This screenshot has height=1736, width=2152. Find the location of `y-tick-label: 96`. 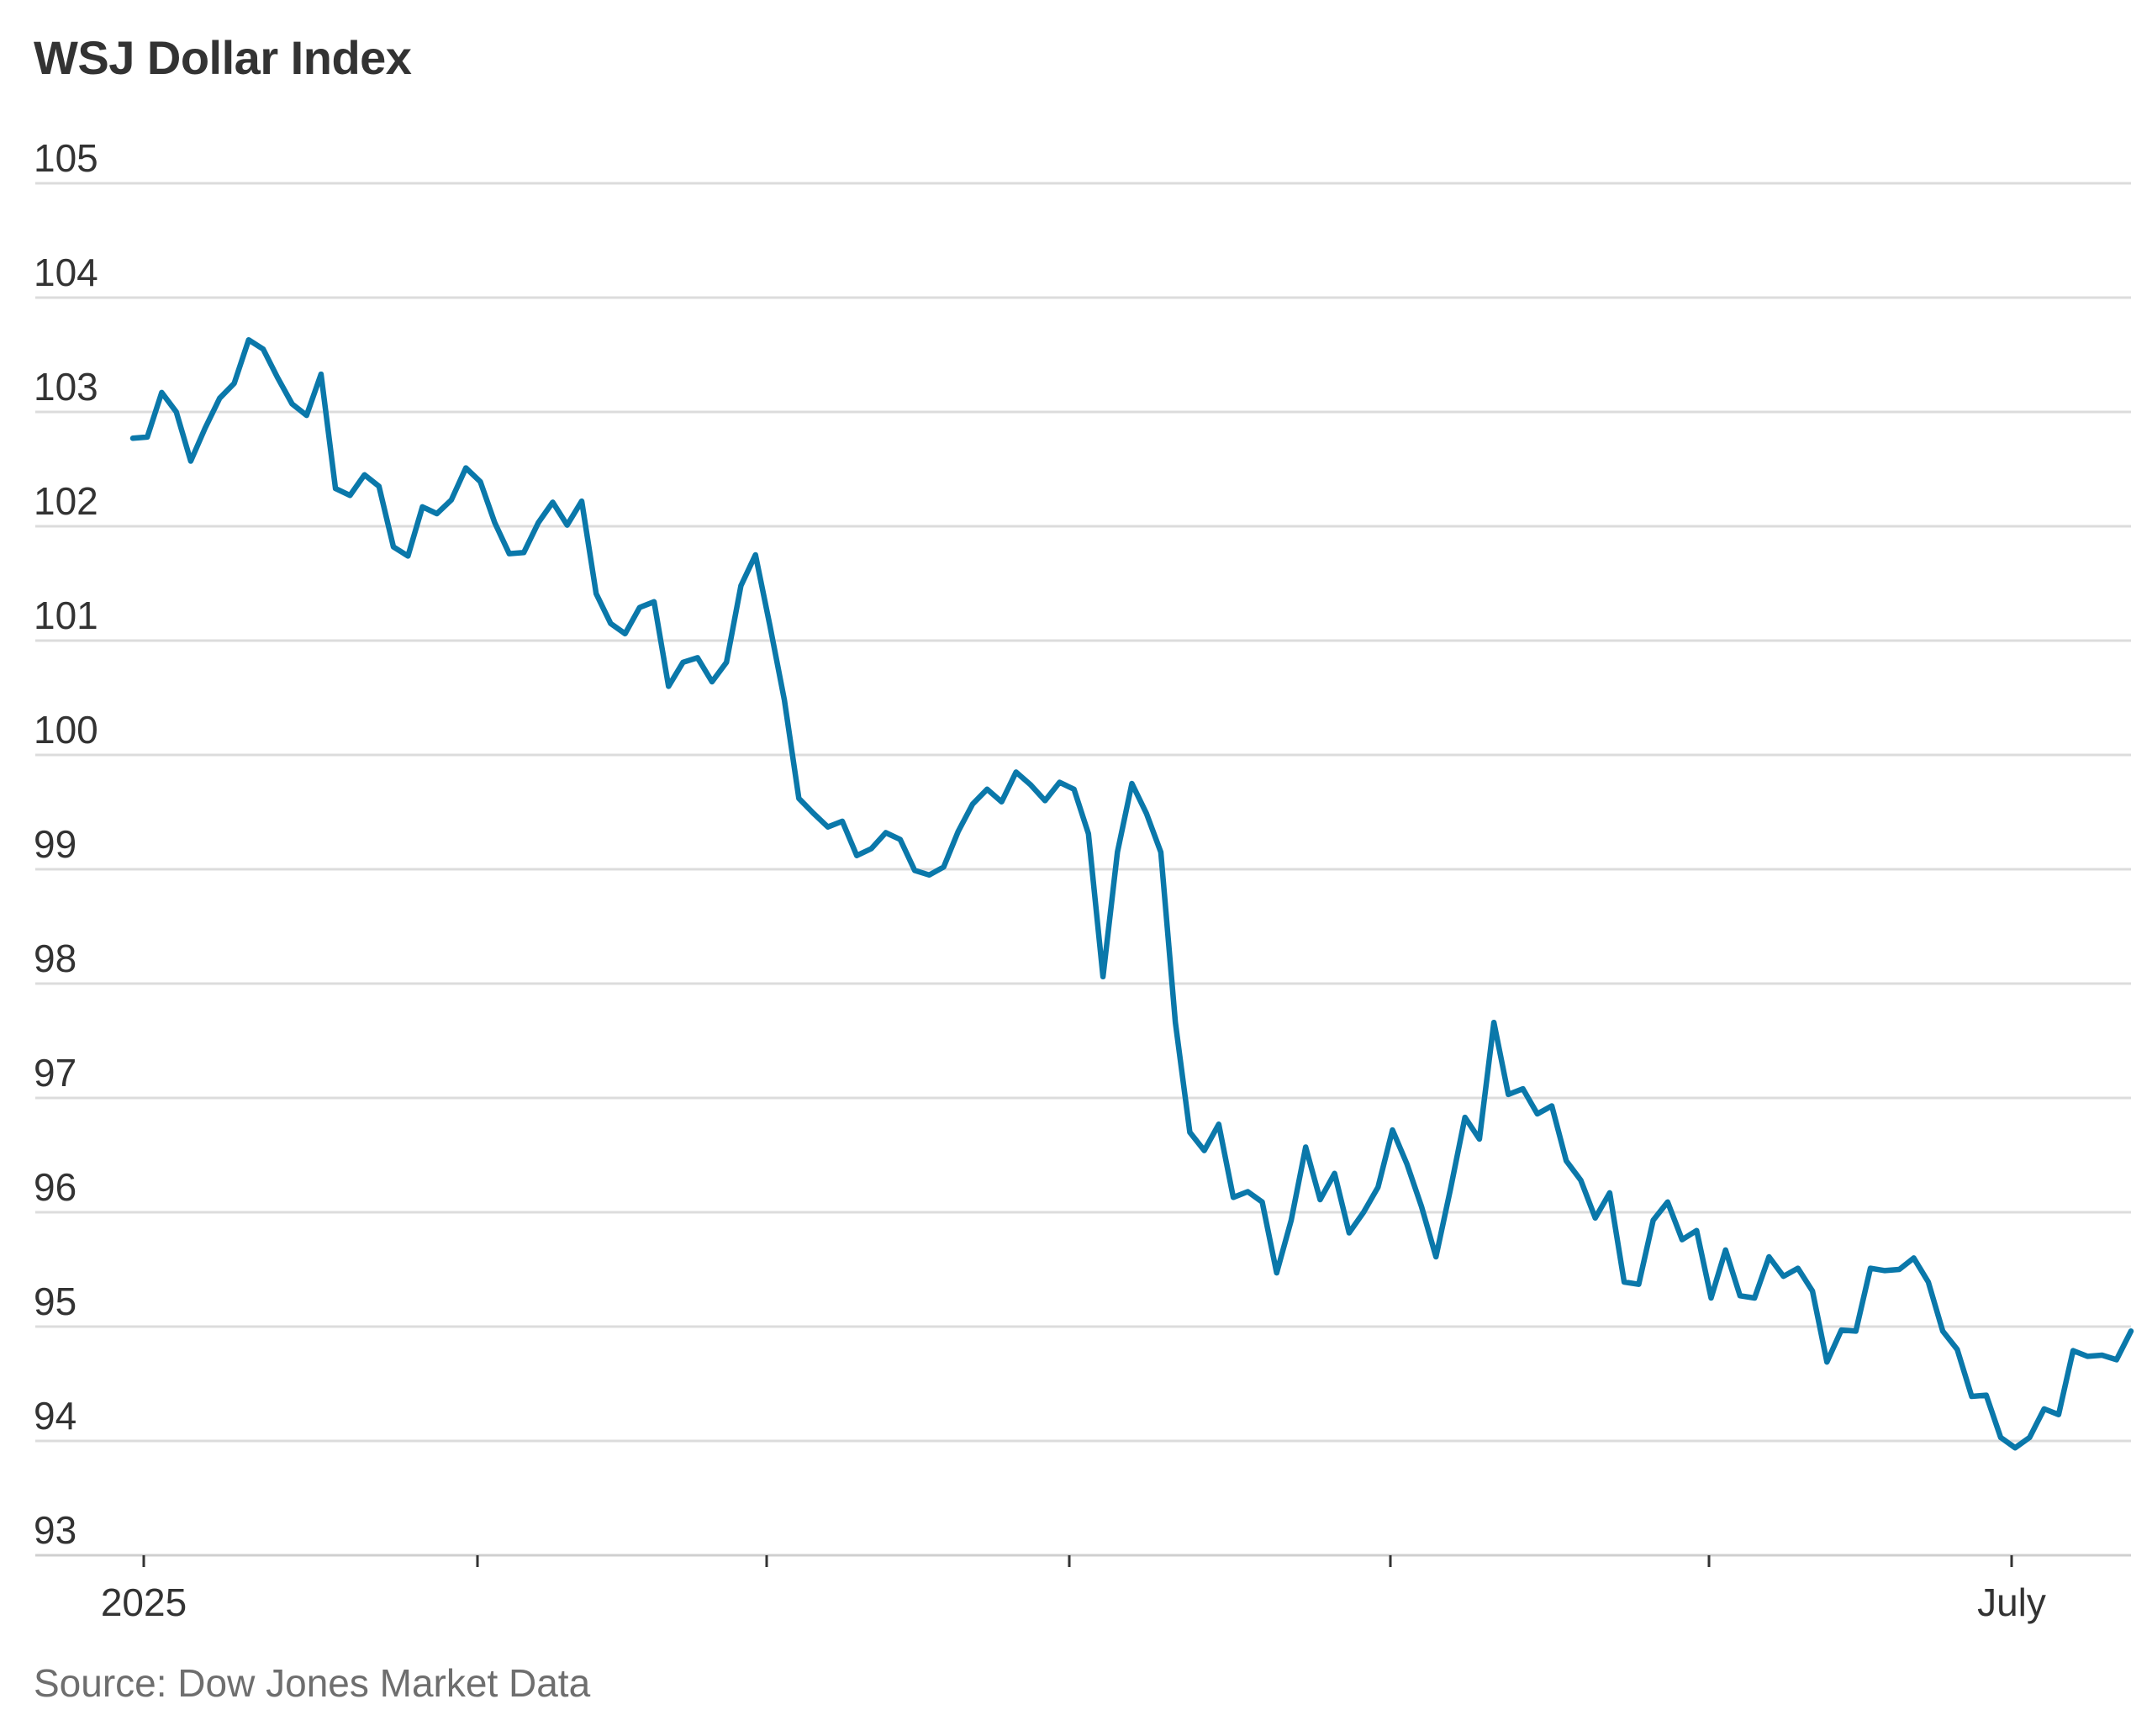

y-tick-label: 96 is located at coordinates (55, 1187).